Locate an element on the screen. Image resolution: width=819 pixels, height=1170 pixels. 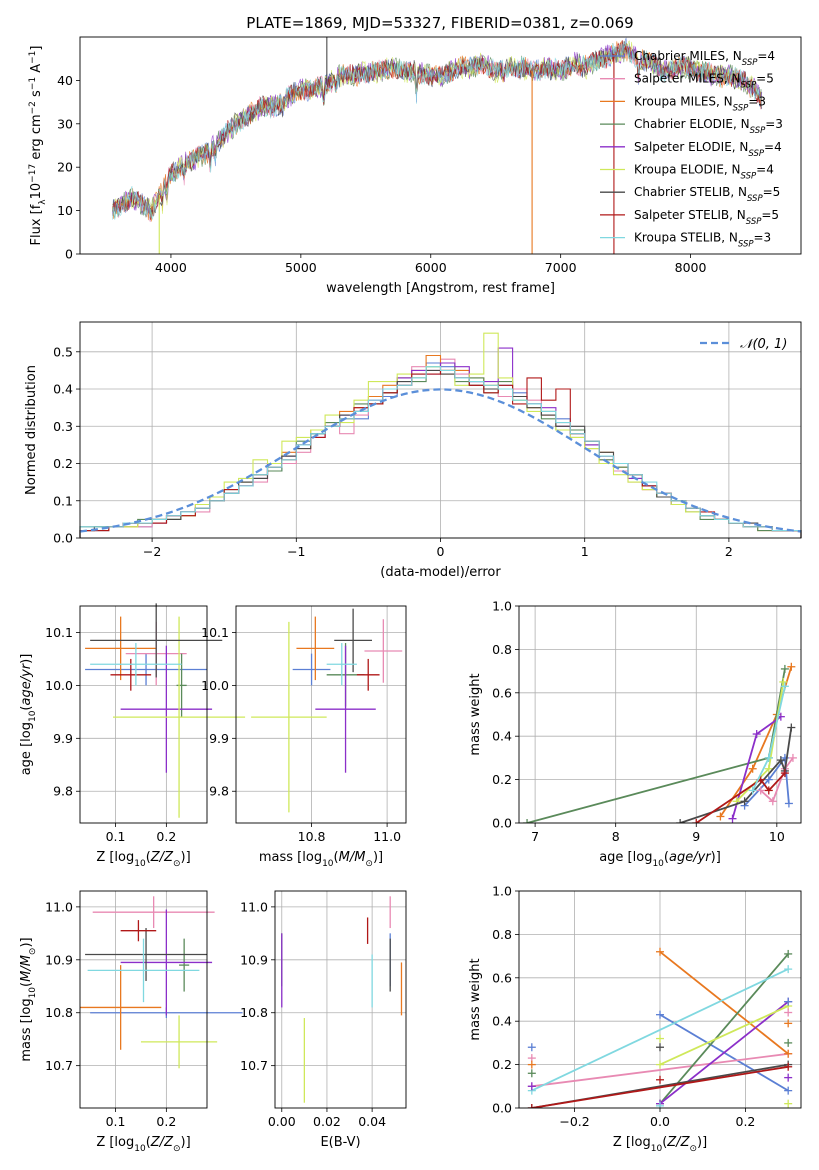
y-axis-label: Flux [fλ10−17 erg cm−2 s−1 A−1] is located at coordinates (38, 146).